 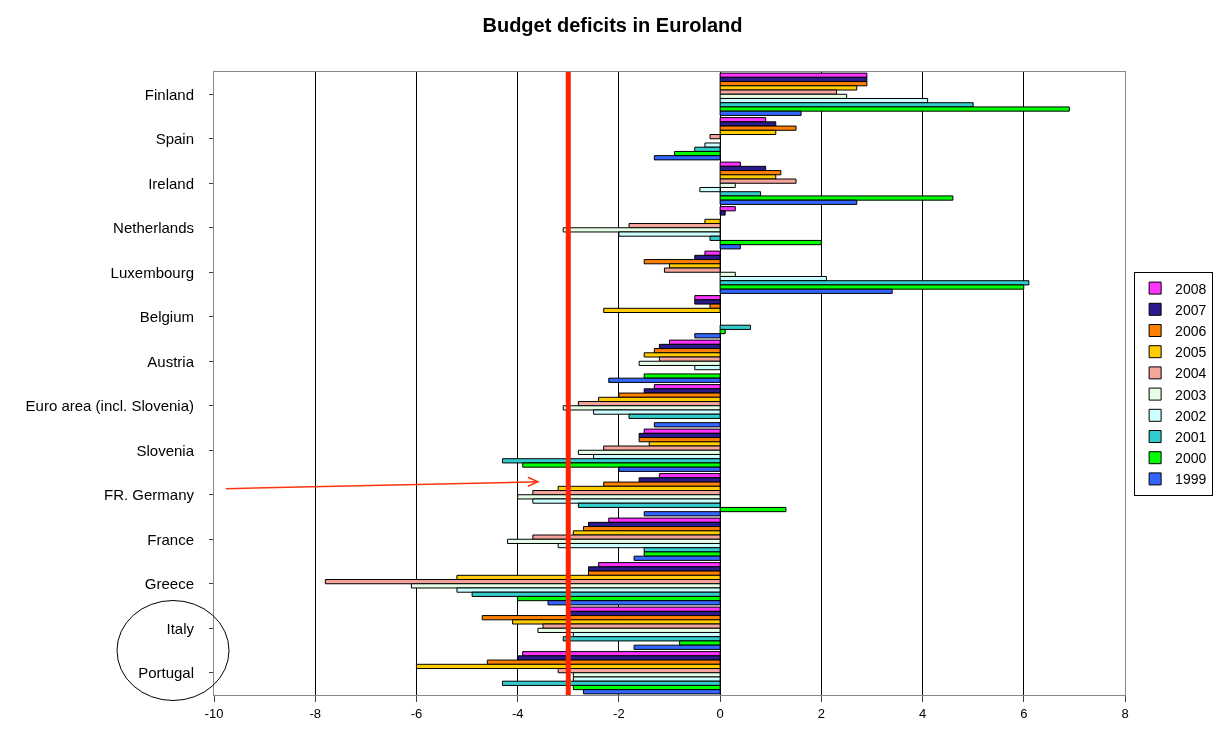 I want to click on x-tick-label: 8, so click(x=1125, y=713).